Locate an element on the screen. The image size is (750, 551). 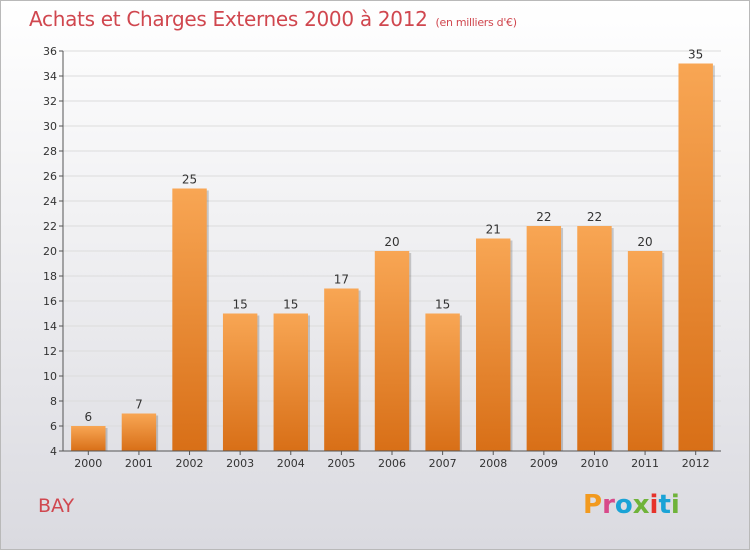
x-tick-label: 2006 is located at coordinates (392, 463).